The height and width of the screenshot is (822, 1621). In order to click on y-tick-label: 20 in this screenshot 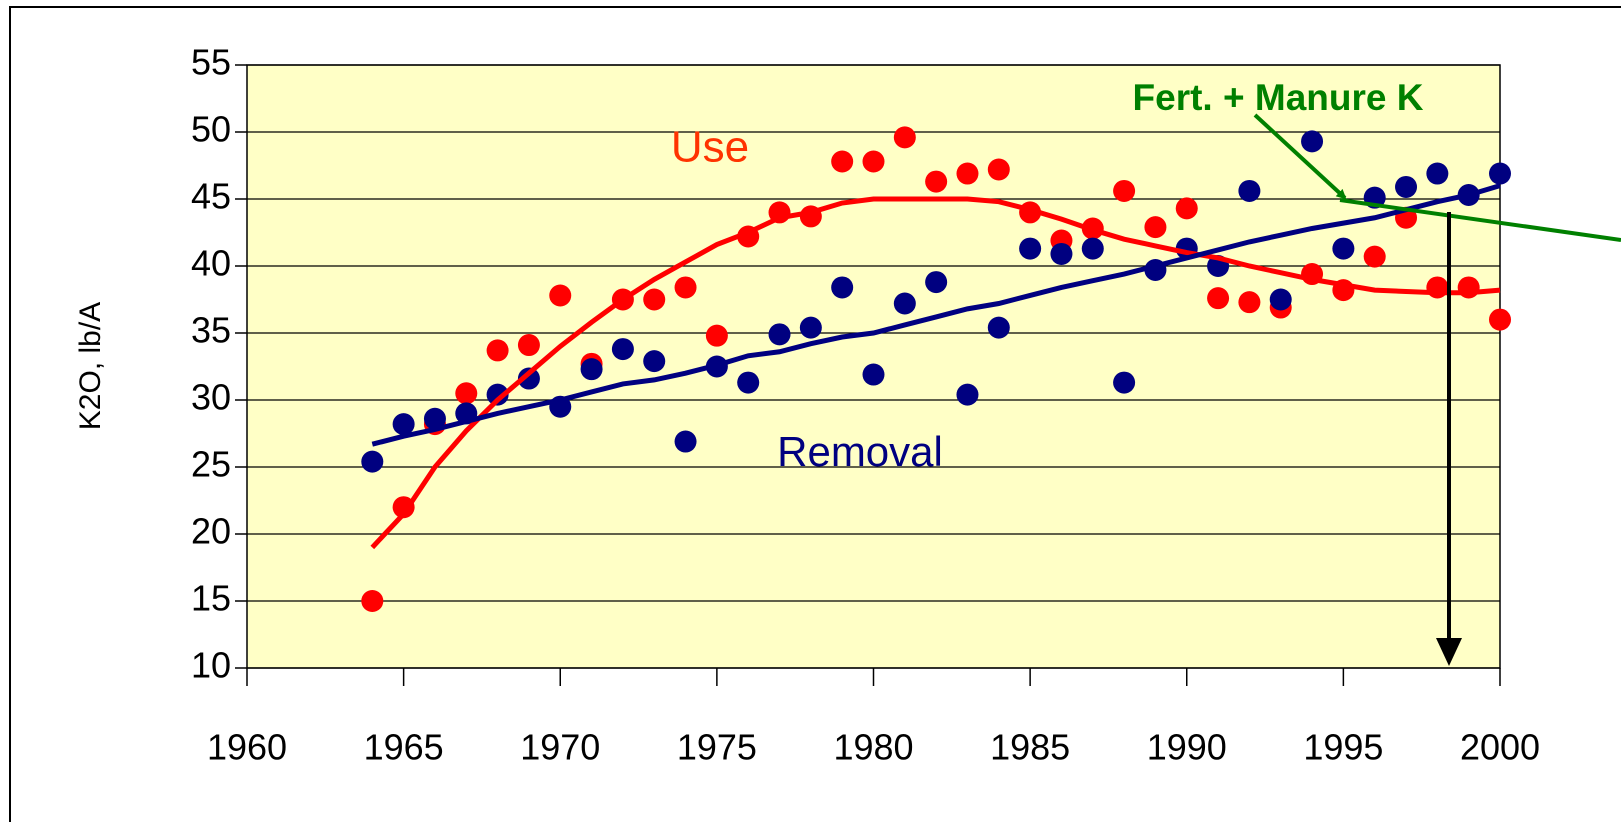, I will do `click(211, 531)`.